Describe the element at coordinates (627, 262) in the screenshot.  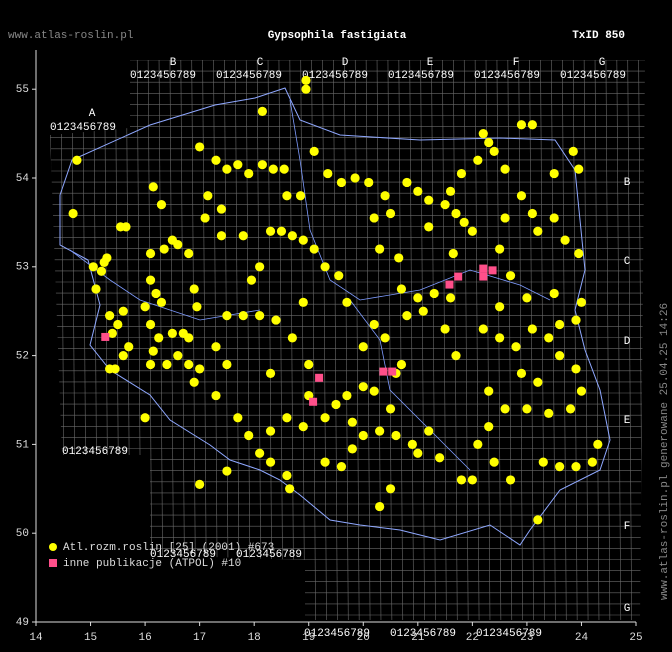
I see `atpol-row-letter: C` at that location.